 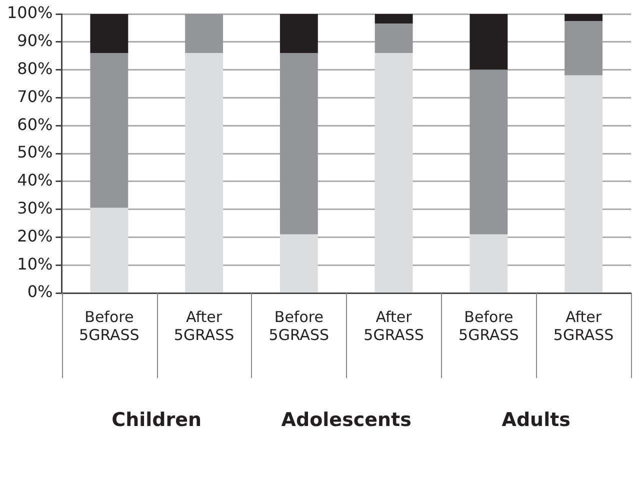 I want to click on y-tick-label: 40%, so click(x=35, y=180).